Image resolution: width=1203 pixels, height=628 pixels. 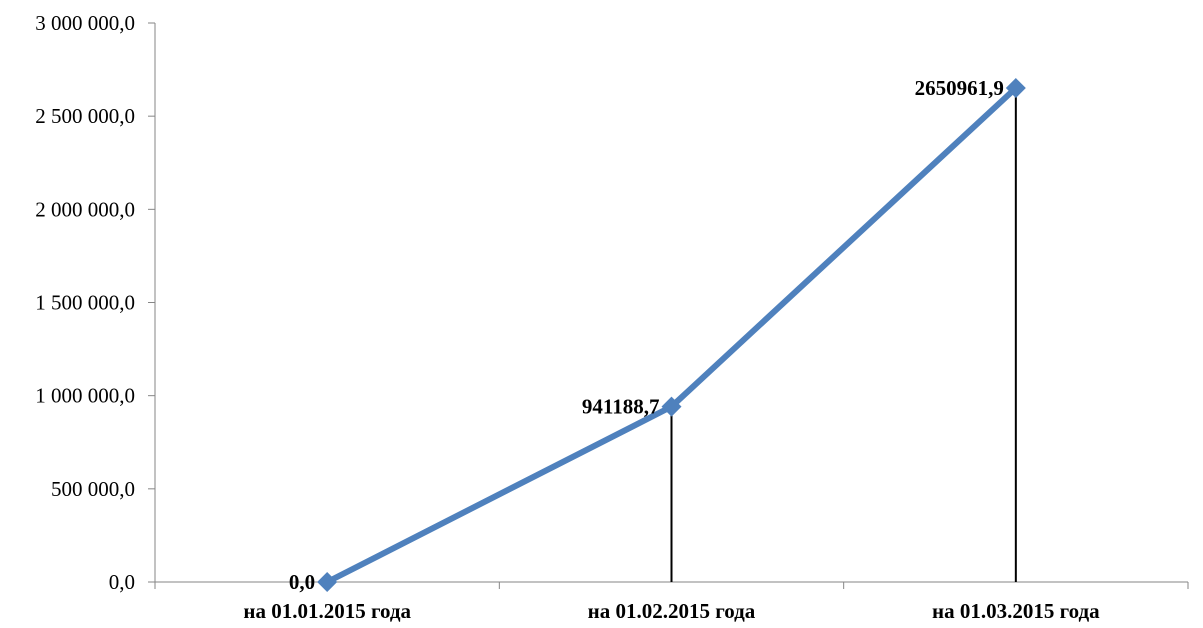 I want to click on data-label: 0,0, so click(x=302, y=582).